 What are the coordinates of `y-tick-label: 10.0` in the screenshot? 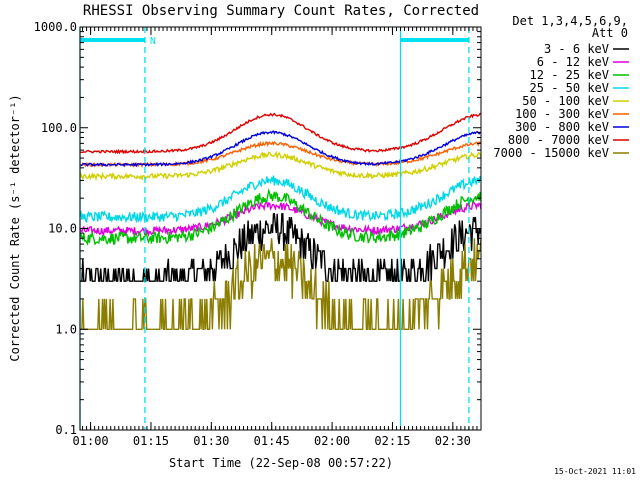 It's located at (62, 229).